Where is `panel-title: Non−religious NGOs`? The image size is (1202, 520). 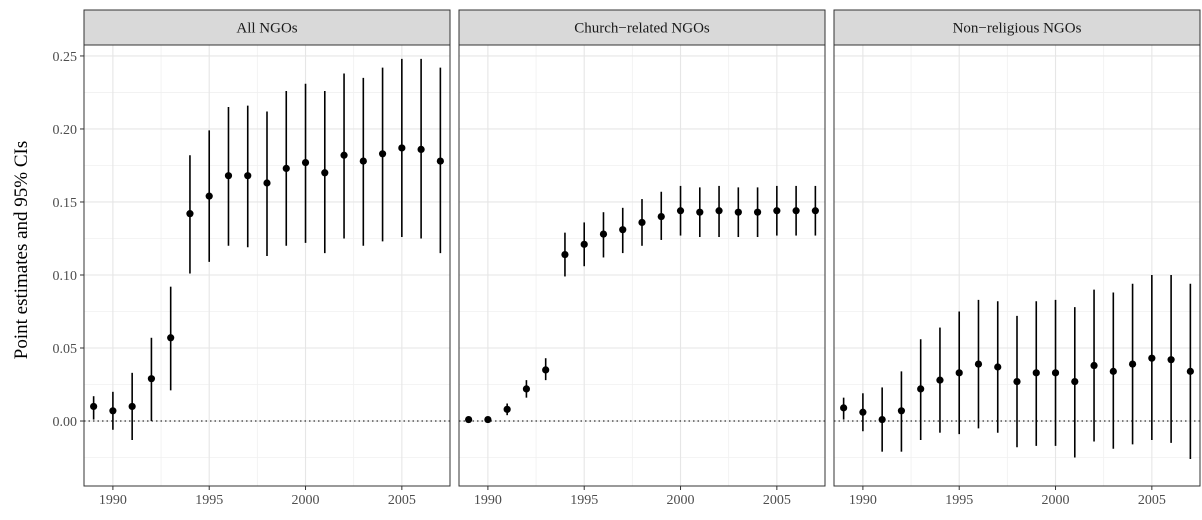 panel-title: Non−religious NGOs is located at coordinates (1017, 29).